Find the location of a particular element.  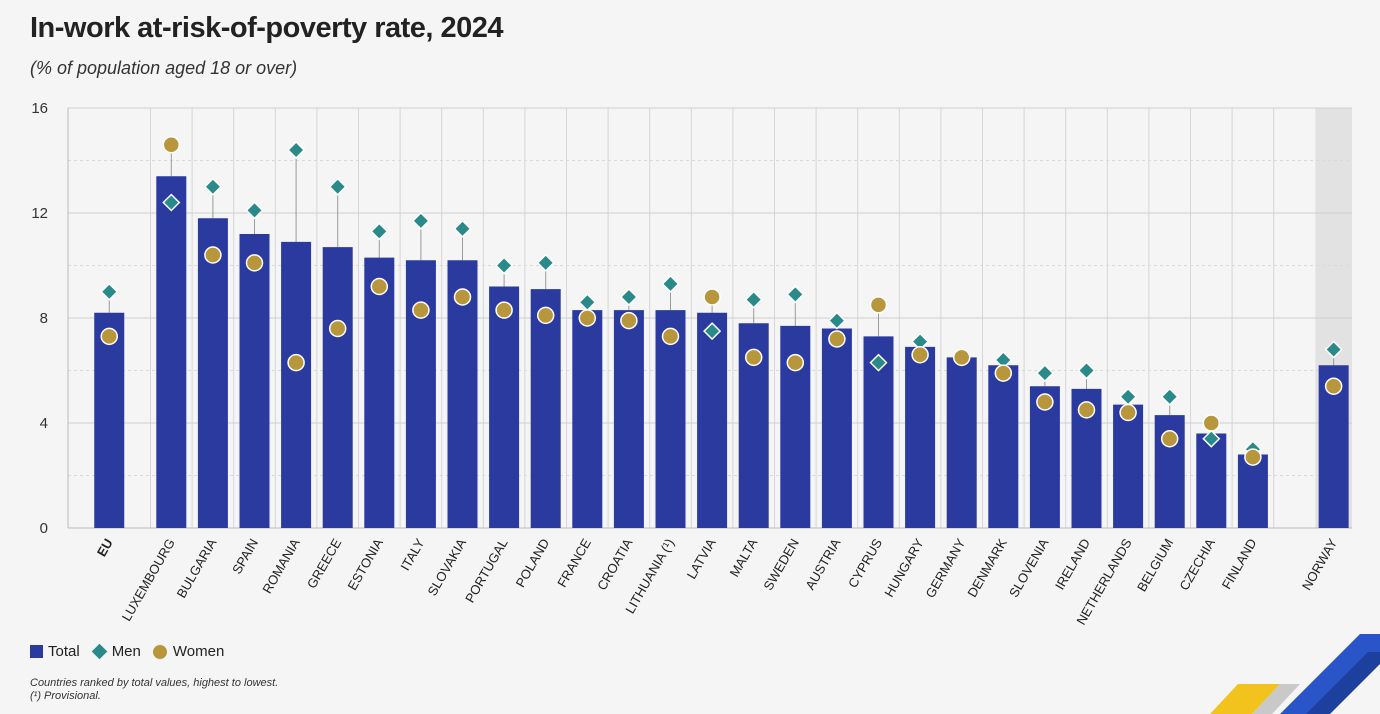

x-category-label: AUSTRIA is located at coordinates (822, 564).